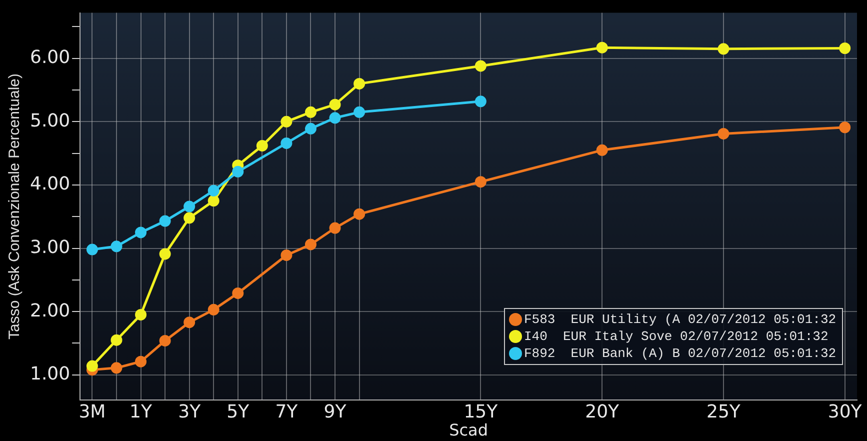  Describe the element at coordinates (92, 412) in the screenshot. I see `x-tick-label: 3M` at that location.